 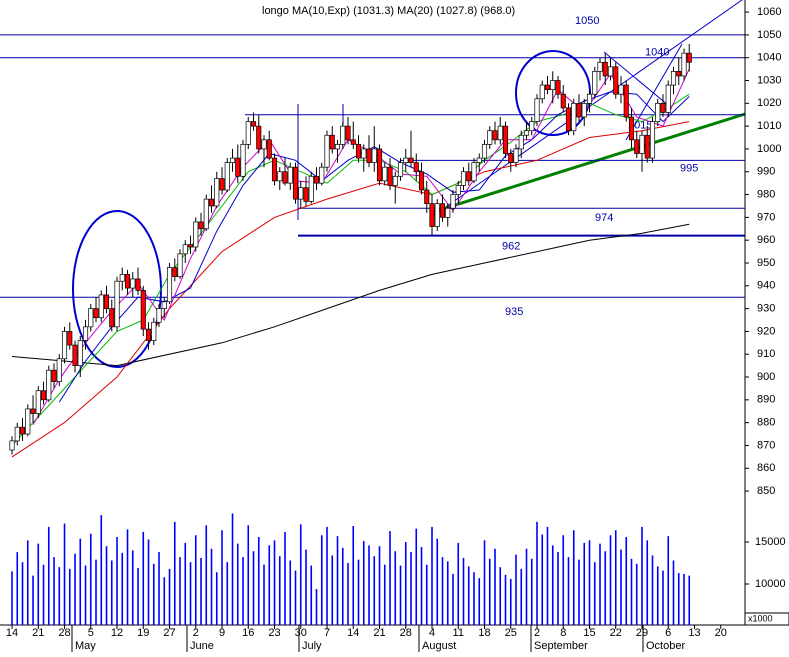 I want to click on y-tick-label: 950, so click(x=766, y=263).